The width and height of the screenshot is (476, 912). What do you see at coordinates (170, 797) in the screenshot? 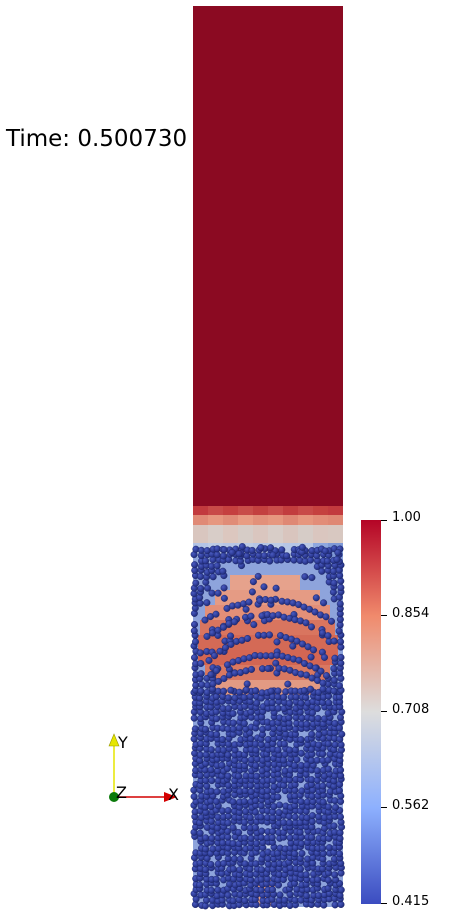
I see `x-axis-arrow-icon` at bounding box center [170, 797].